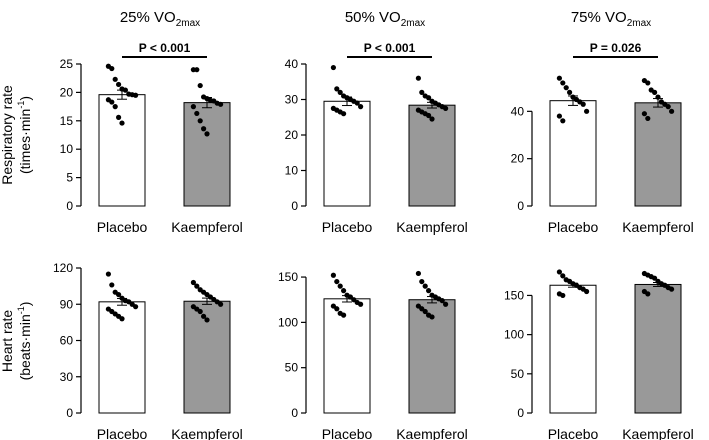 The image size is (709, 440). I want to click on y-tick-label: 120, so click(63, 268).